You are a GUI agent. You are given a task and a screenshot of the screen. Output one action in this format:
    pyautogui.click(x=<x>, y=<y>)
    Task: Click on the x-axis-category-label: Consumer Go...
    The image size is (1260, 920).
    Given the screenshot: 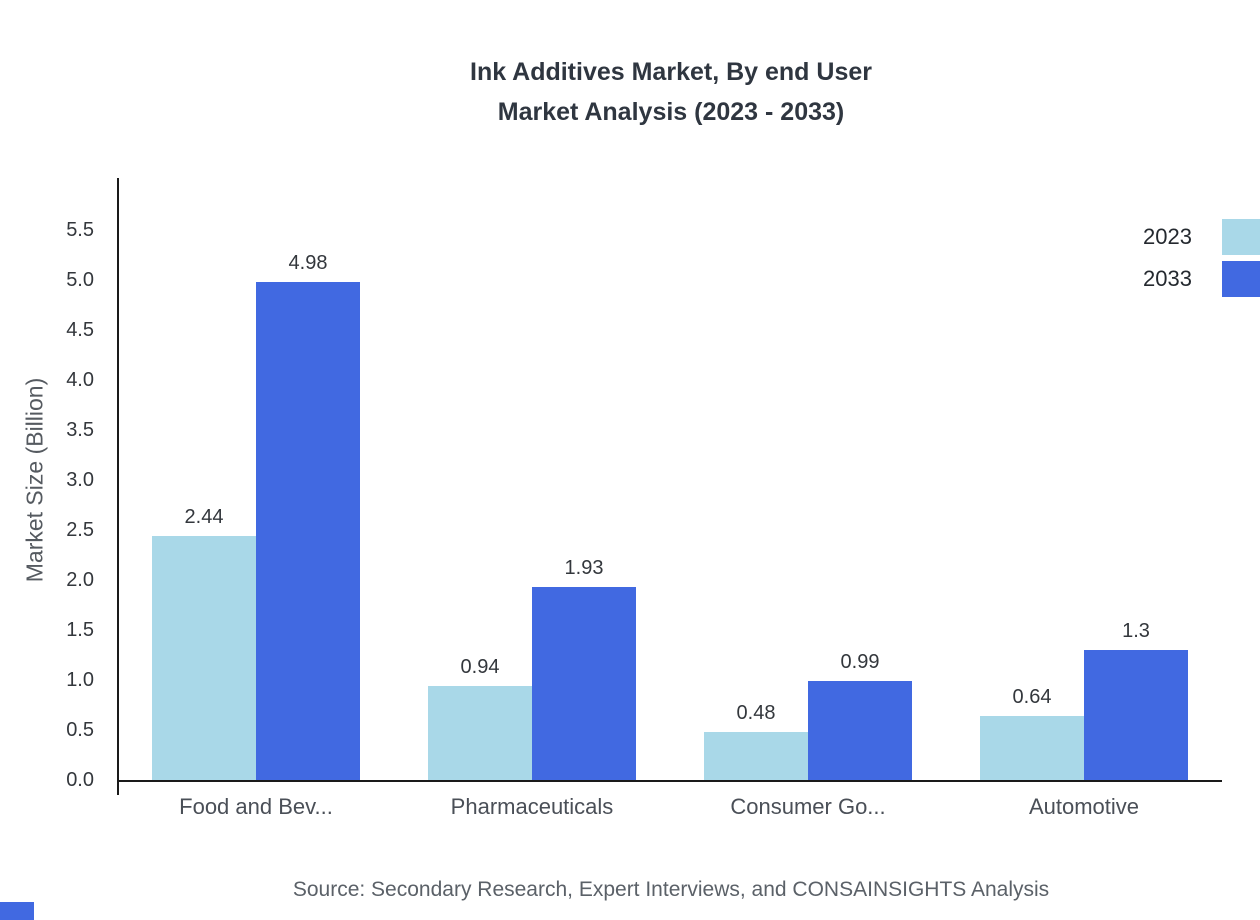 What is the action you would take?
    pyautogui.click(x=808, y=806)
    